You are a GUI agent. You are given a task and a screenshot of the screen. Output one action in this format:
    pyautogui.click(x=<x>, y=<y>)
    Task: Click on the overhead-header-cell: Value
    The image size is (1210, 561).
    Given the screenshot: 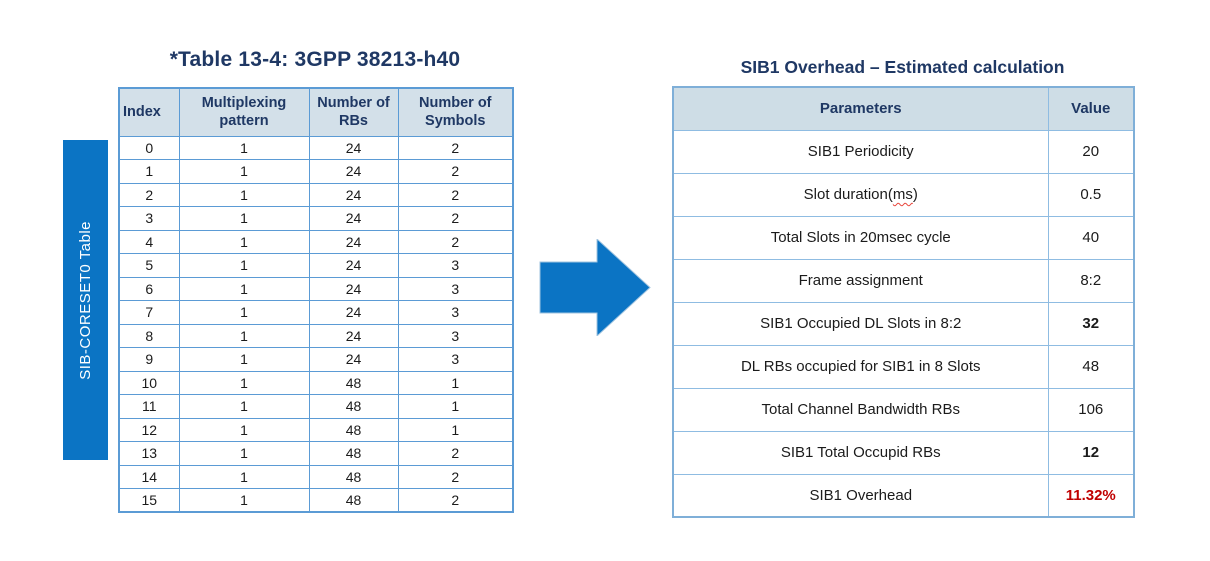 What is the action you would take?
    pyautogui.click(x=1091, y=108)
    